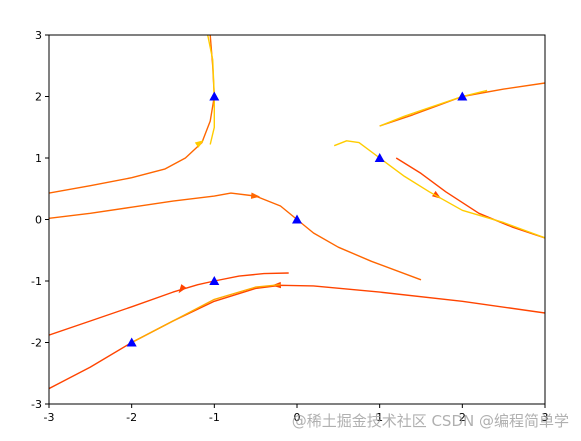 The image size is (581, 441). I want to click on y-tick-label: -1, so click(36, 281).